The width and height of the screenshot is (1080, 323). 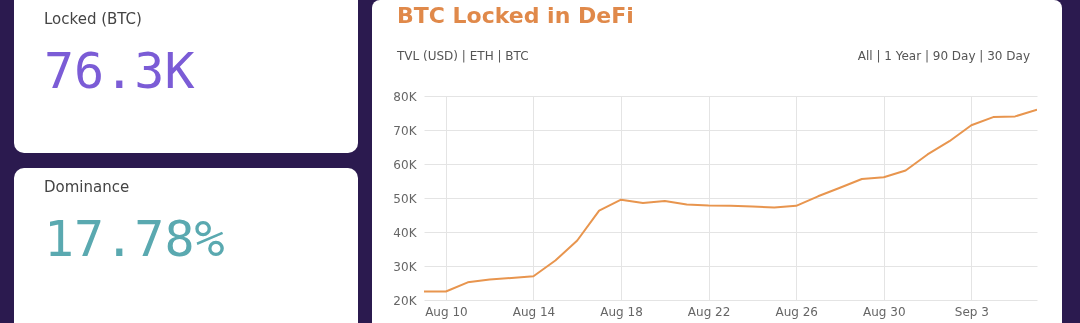 I want to click on text: 17.78%, so click(x=135, y=239).